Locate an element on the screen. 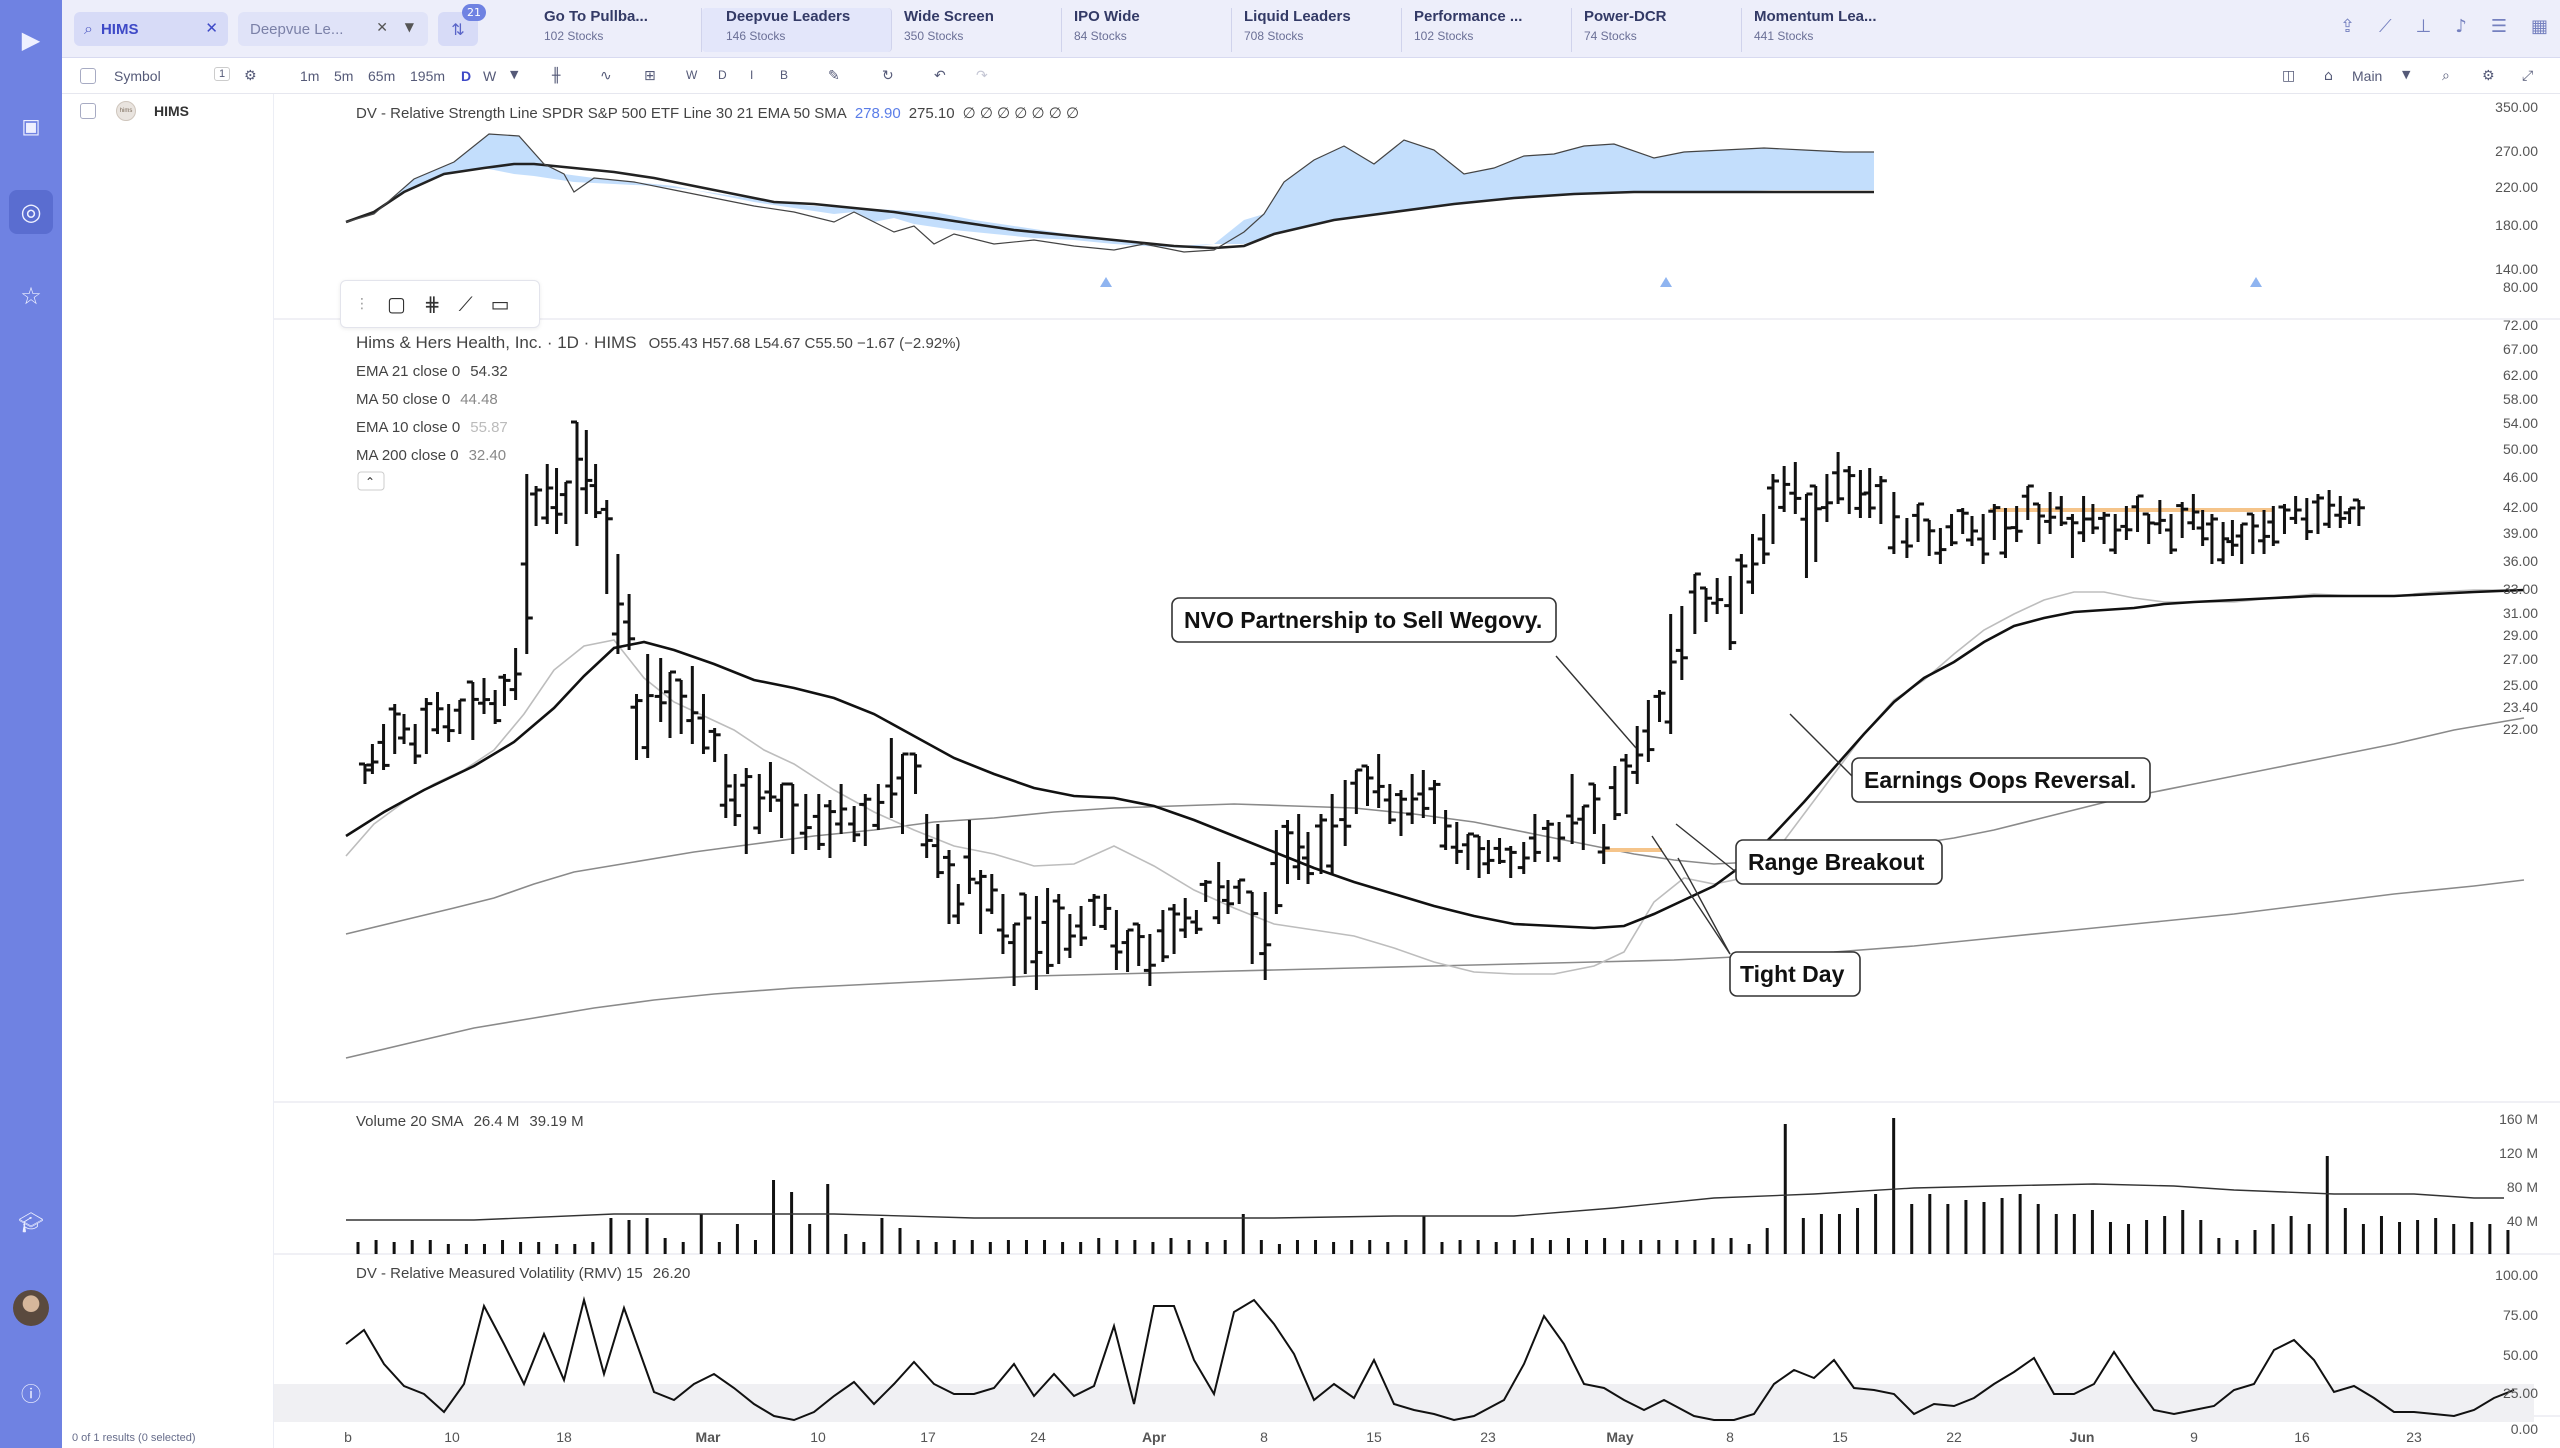 Image resolution: width=2560 pixels, height=1448 pixels. timeframe-65m: 65m is located at coordinates (382, 76).